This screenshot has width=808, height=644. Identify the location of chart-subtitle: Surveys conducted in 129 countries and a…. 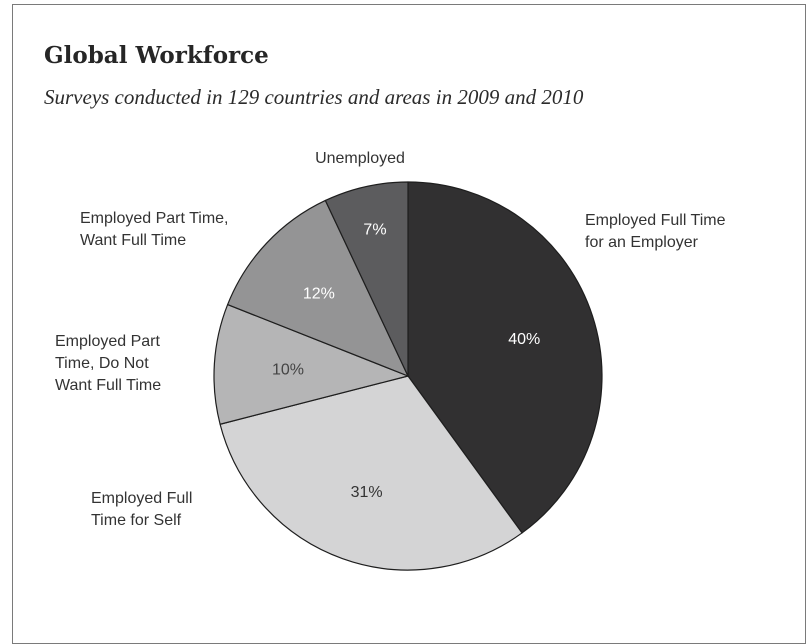
(314, 97).